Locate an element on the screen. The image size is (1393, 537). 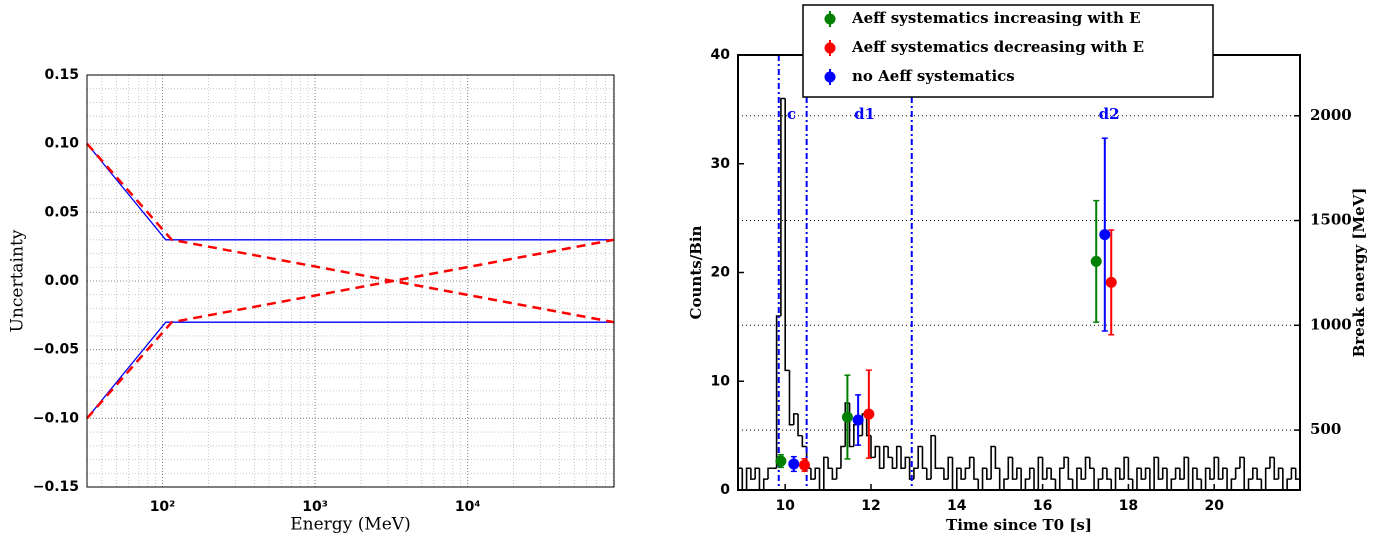
x-tick-label: 12 is located at coordinates (870, 506).